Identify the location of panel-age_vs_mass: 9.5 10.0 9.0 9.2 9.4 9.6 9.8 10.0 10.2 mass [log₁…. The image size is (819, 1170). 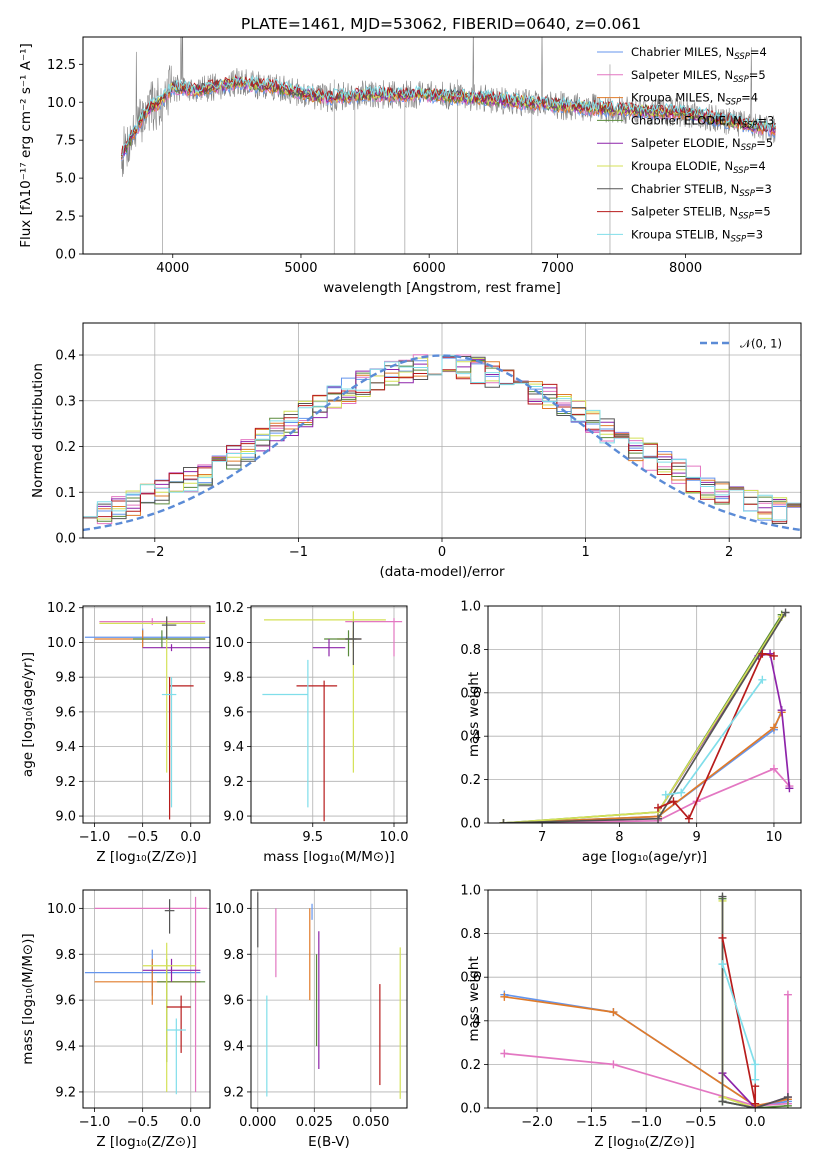
(311, 733).